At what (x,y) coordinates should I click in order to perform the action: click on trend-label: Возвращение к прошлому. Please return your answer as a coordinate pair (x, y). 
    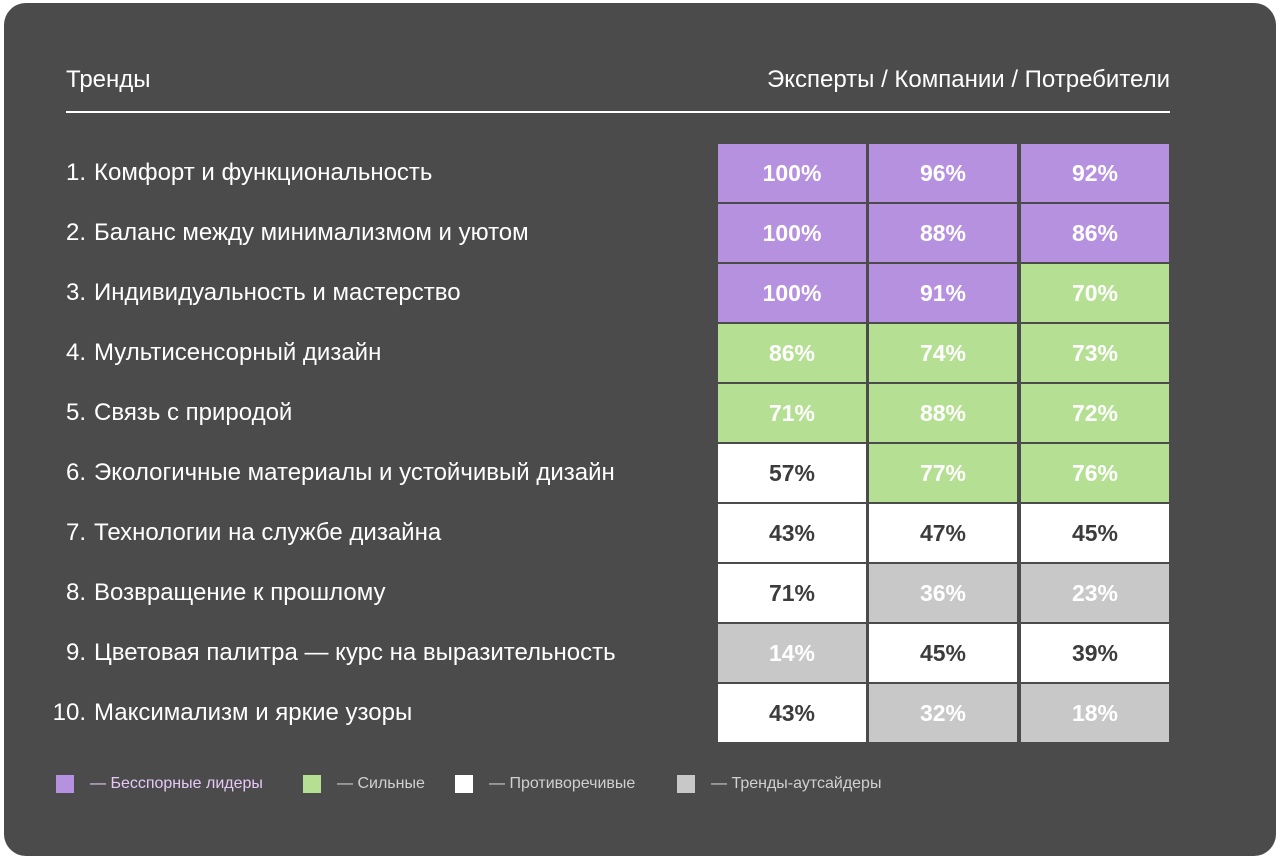
    Looking at the image, I should click on (240, 592).